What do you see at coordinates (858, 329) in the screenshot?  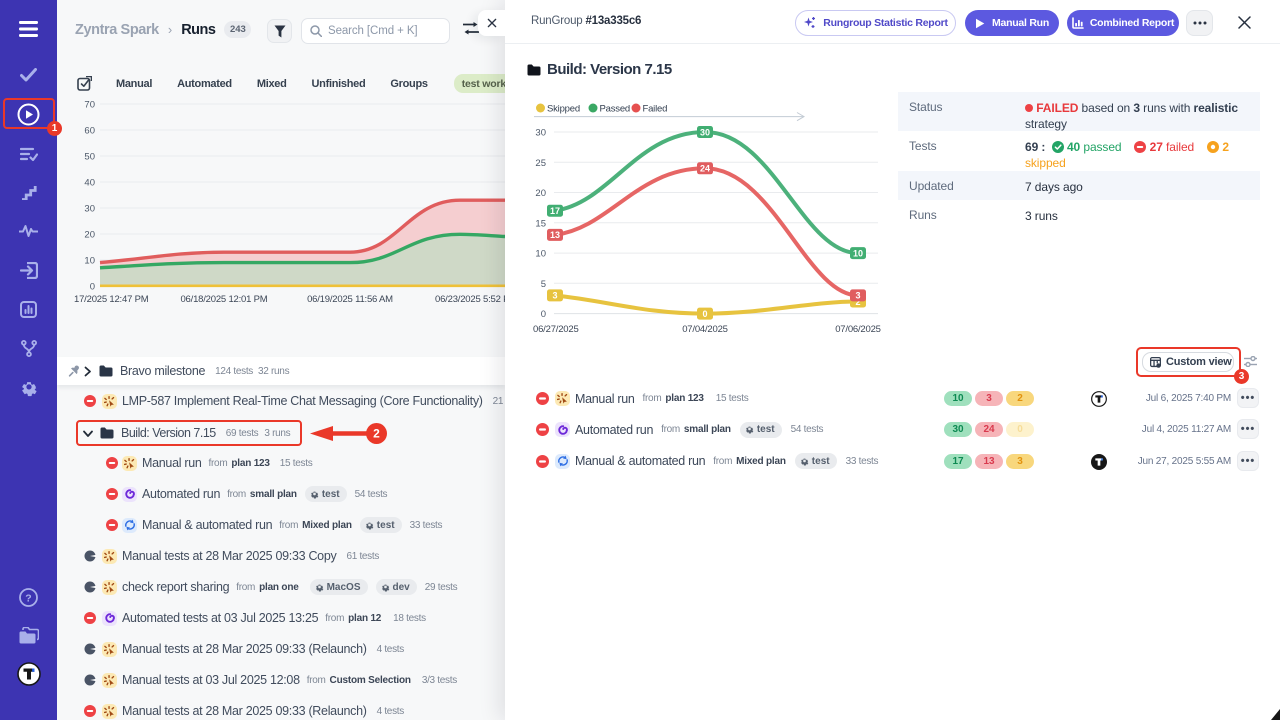 I see `svg-text: 07/06/2025` at bounding box center [858, 329].